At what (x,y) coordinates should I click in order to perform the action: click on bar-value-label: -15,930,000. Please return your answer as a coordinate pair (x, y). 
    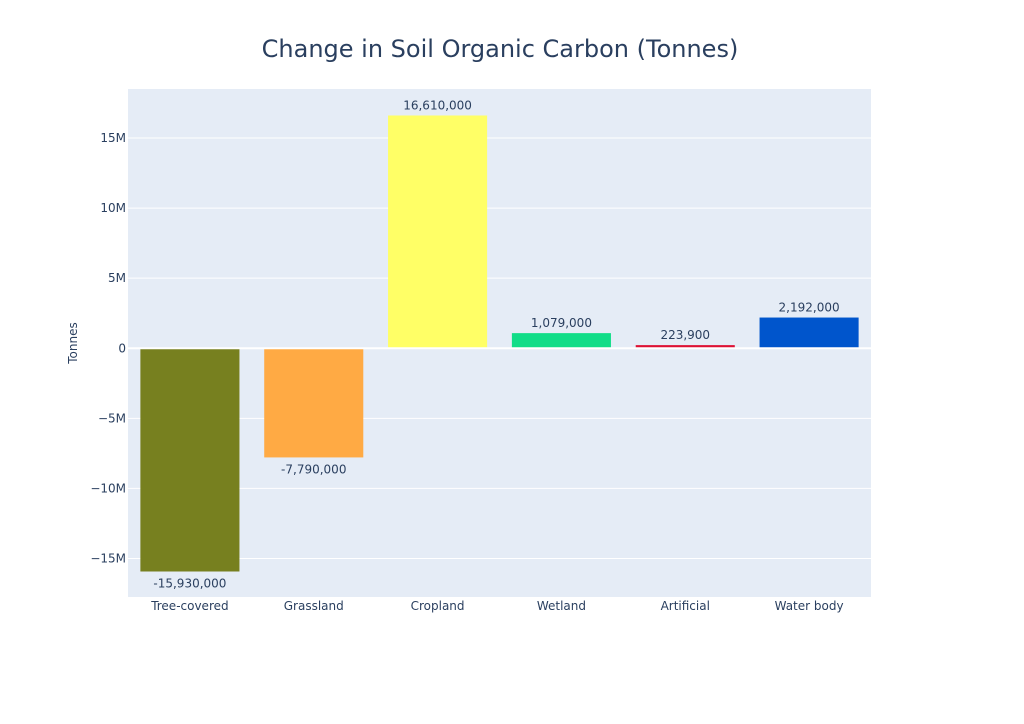
    Looking at the image, I should click on (189, 583).